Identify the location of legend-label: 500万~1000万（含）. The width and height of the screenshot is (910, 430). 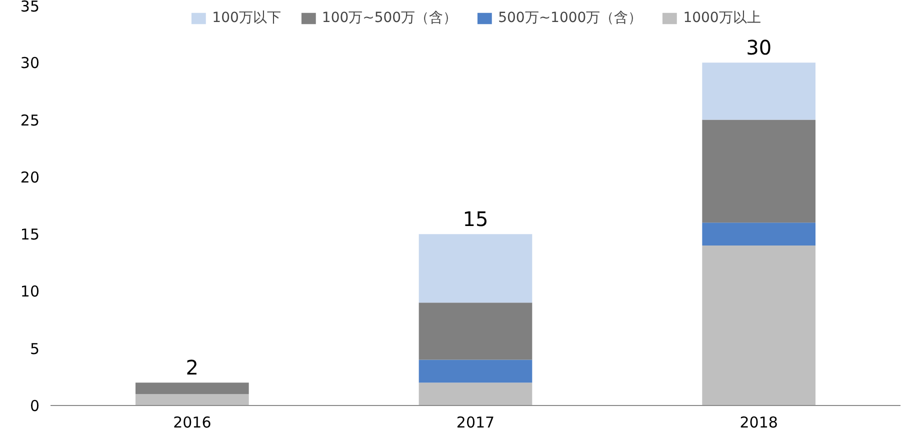
(570, 18).